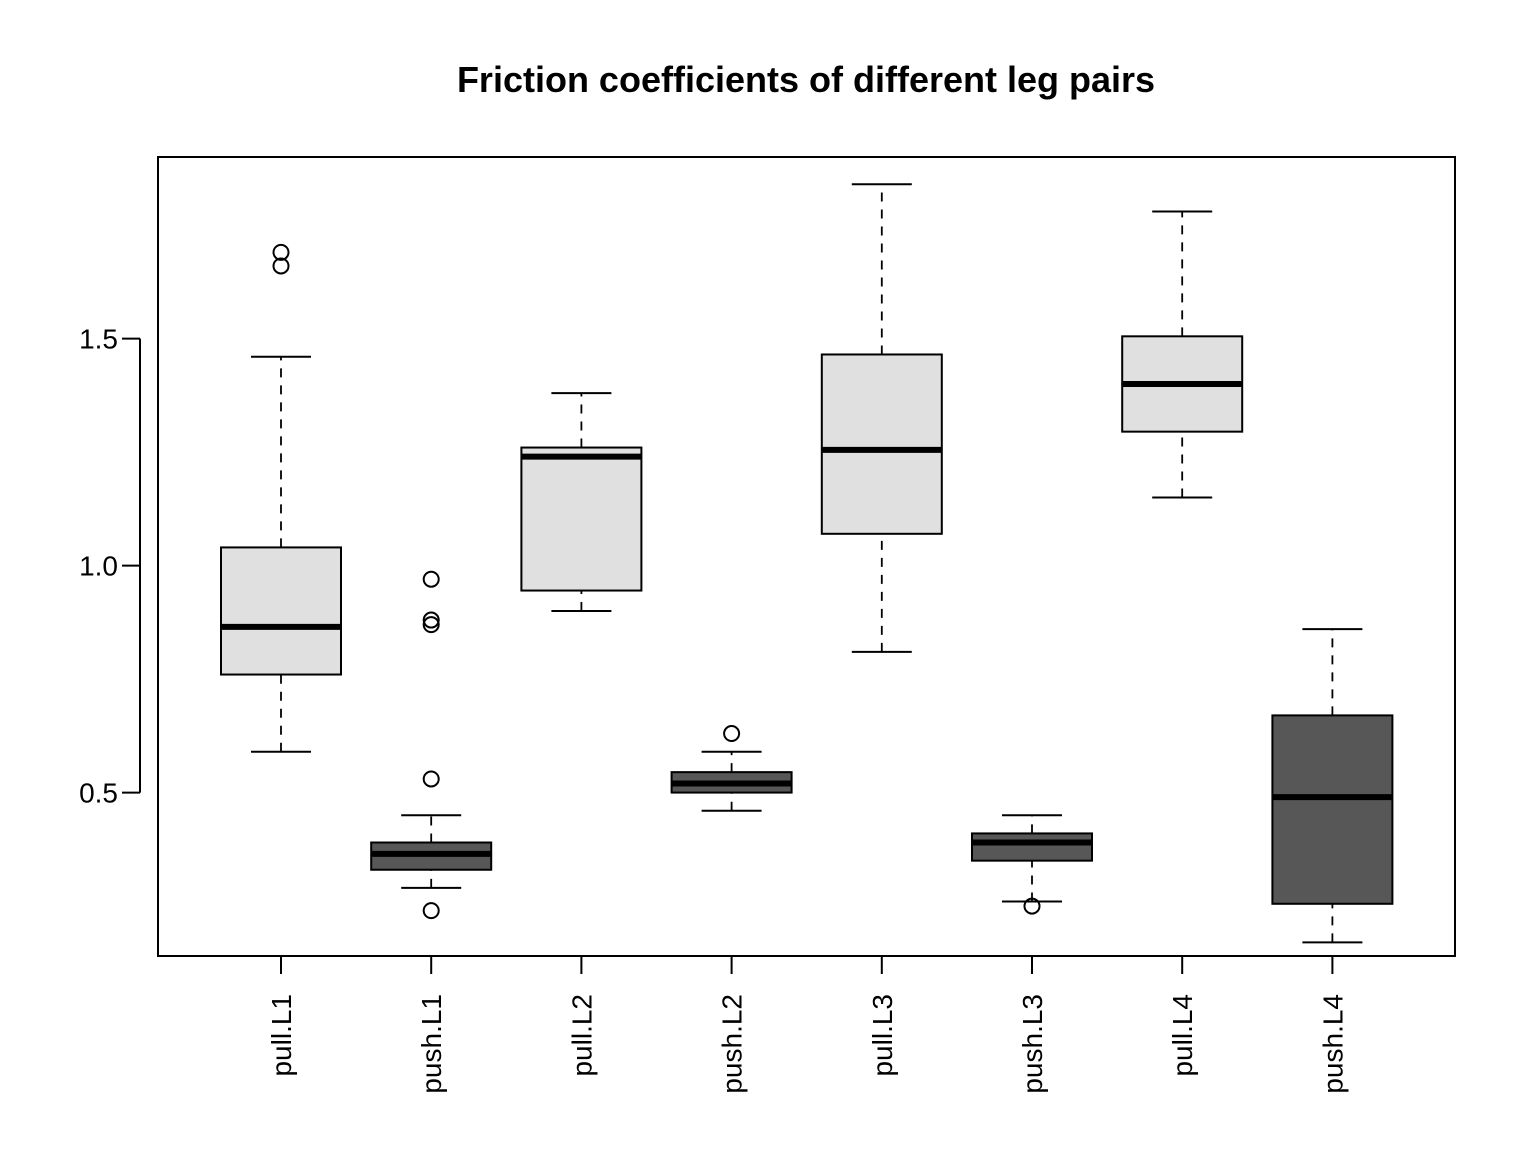 The width and height of the screenshot is (1536, 1152). I want to click on y-tick-label: 0.5, so click(98, 793).